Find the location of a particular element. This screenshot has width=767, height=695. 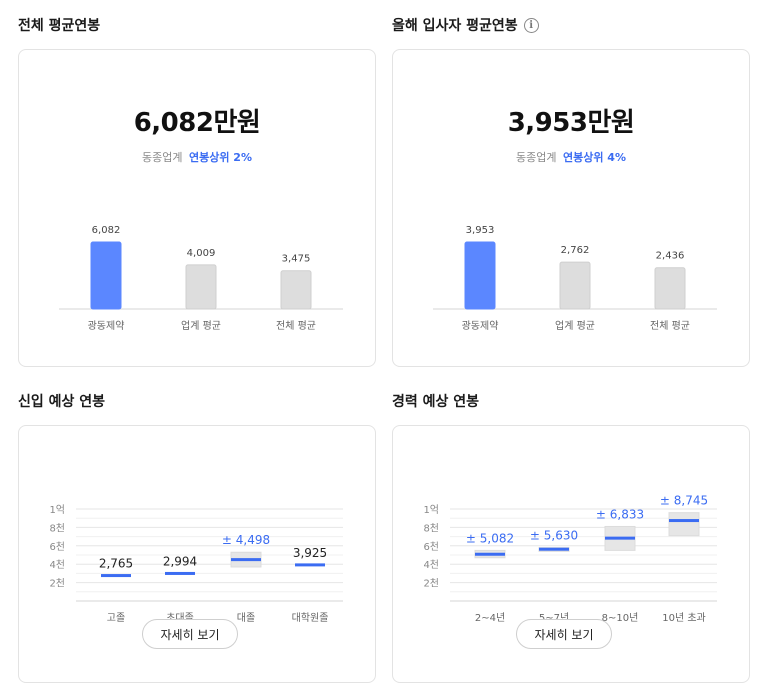

rank-value: 연봉상위 2% is located at coordinates (220, 157).